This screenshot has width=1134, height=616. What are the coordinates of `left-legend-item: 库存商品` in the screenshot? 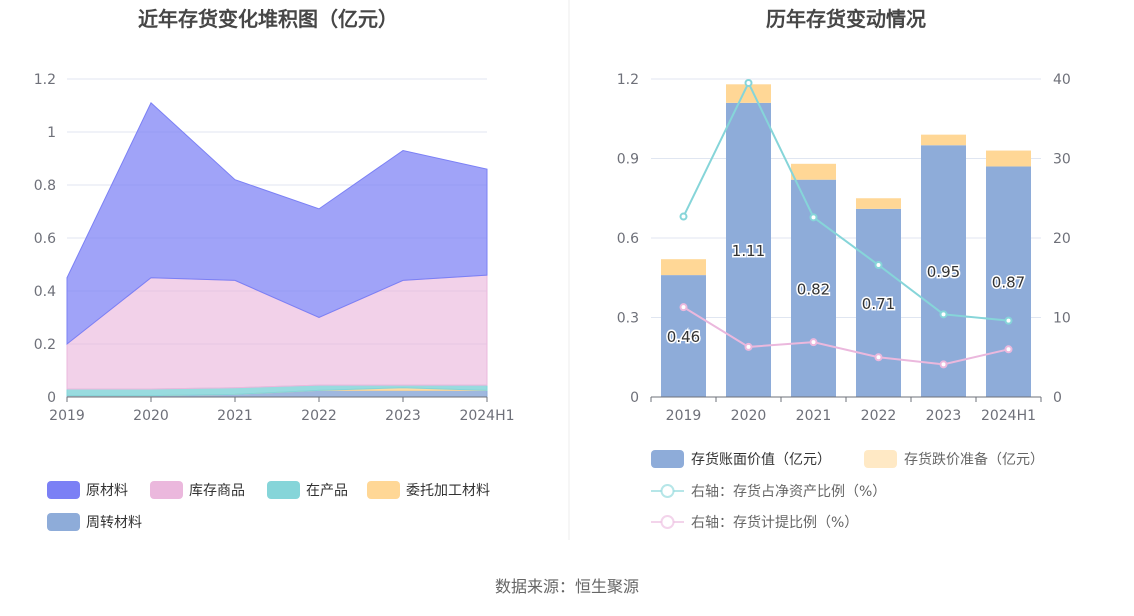 It's located at (197, 490).